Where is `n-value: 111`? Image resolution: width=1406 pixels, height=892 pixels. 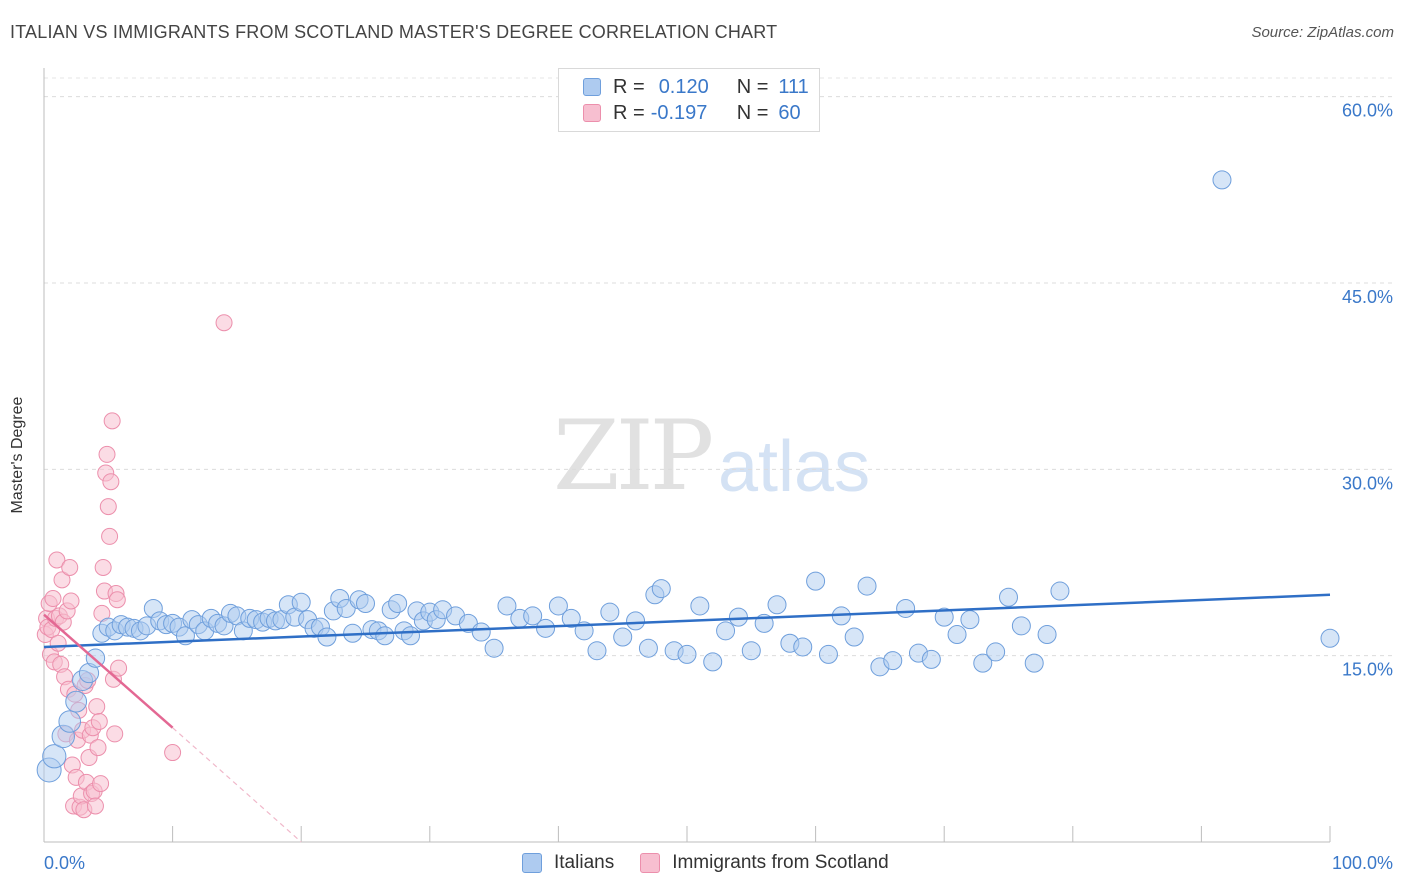
n-value: 111 is located at coordinates (793, 86).